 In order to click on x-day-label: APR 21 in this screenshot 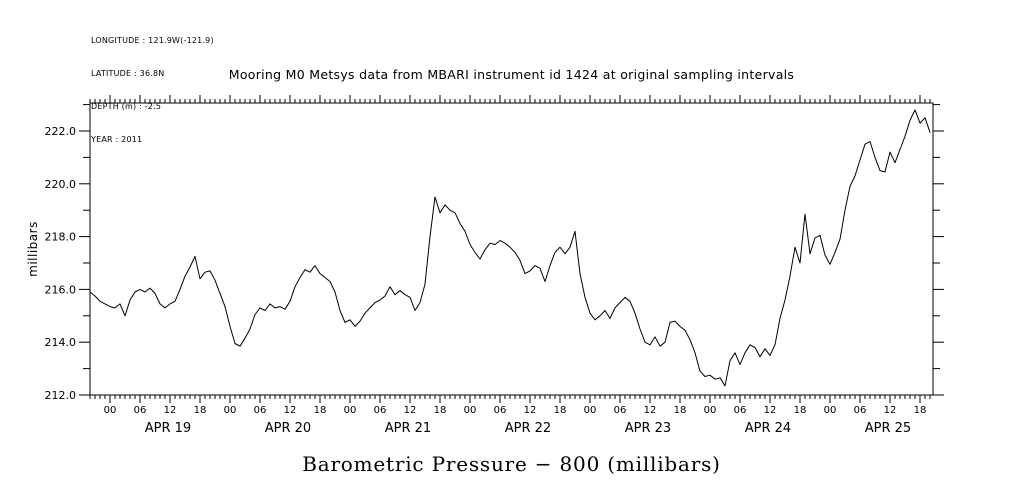, I will do `click(408, 428)`.